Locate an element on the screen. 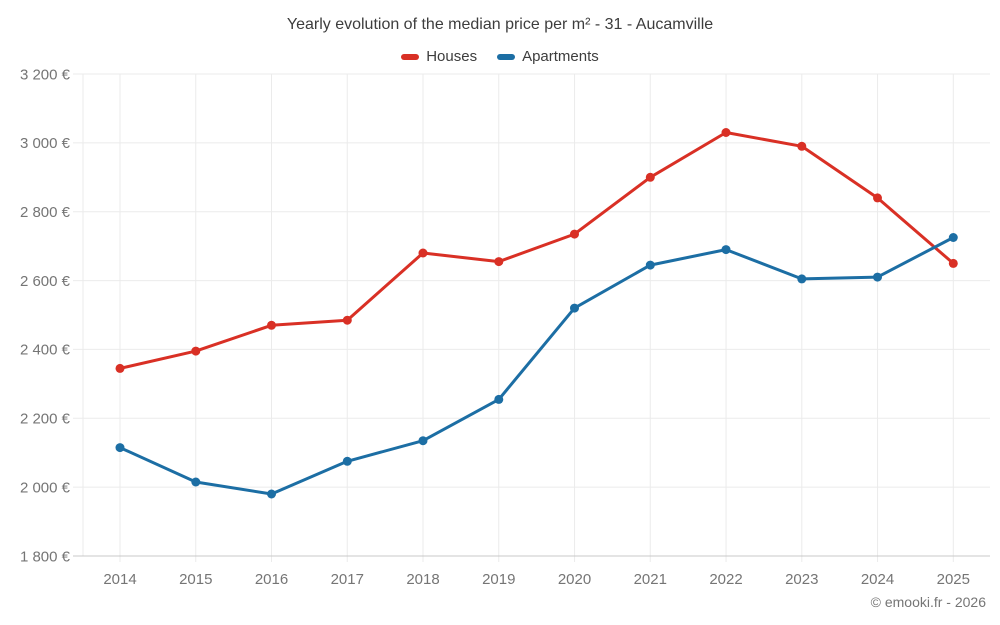 This screenshot has height=625, width=1000. point-houses-2021 is located at coordinates (650, 177).